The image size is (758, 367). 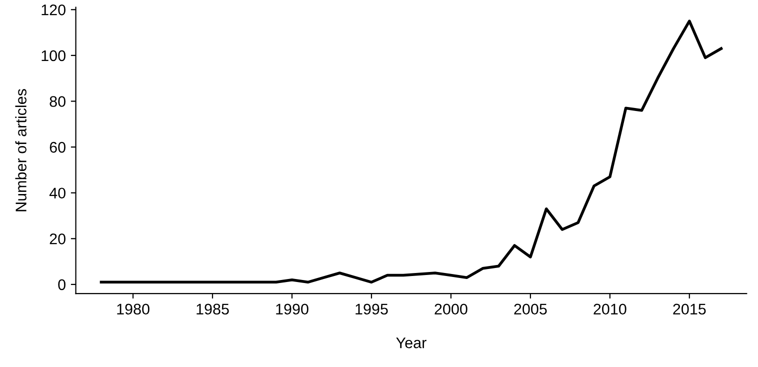 What do you see at coordinates (530, 309) in the screenshot?
I see `x-tick-label: 2005` at bounding box center [530, 309].